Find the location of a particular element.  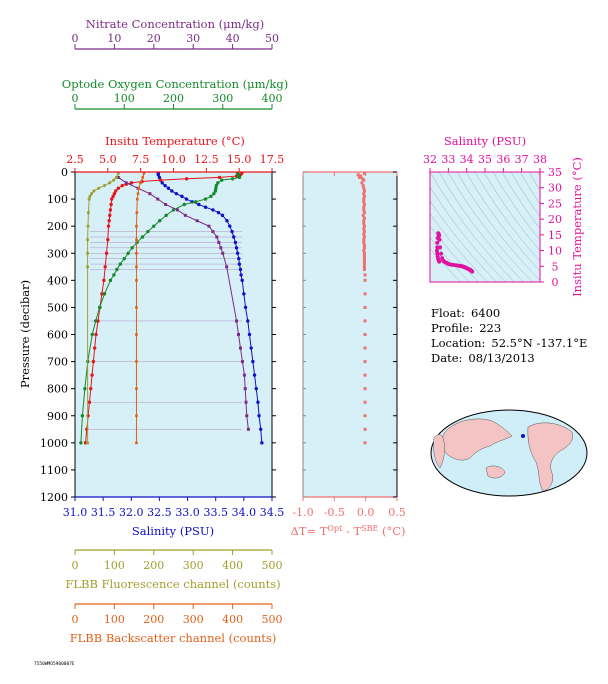

oxygen-tick-label: 200 is located at coordinates (173, 98).